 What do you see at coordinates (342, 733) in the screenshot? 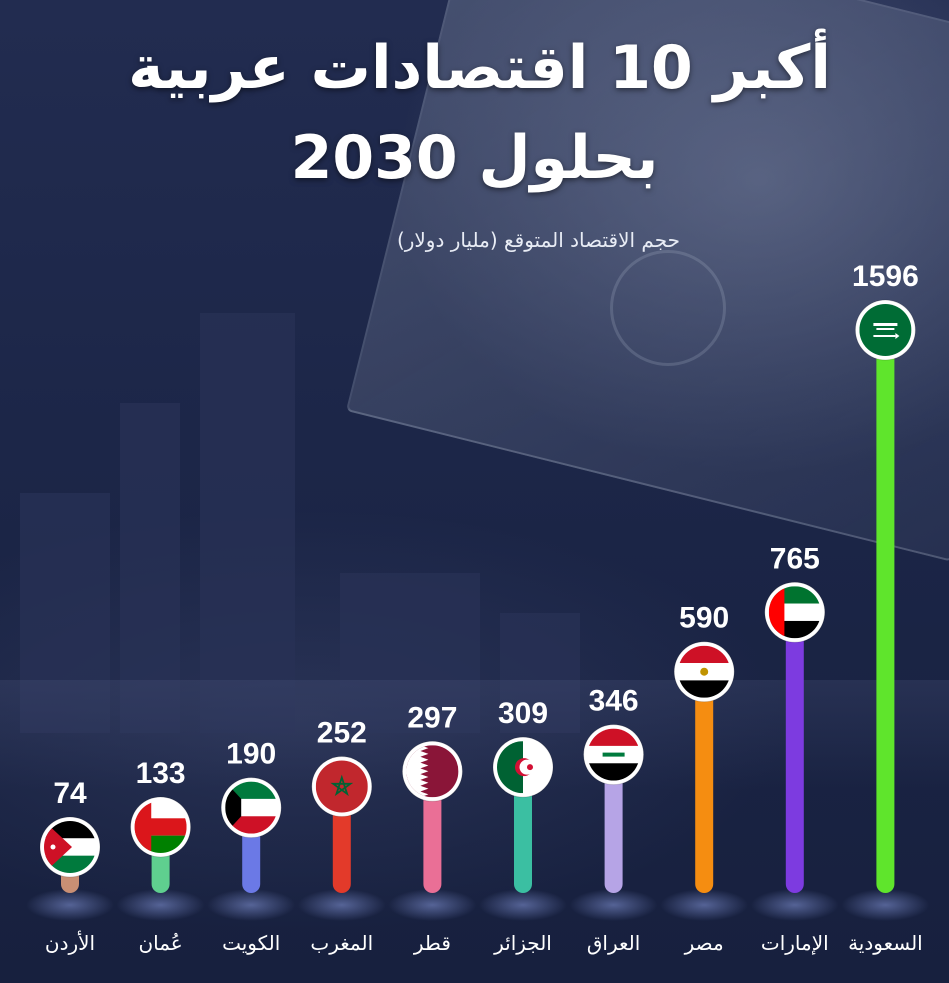
I see `data-label: 252` at bounding box center [342, 733].